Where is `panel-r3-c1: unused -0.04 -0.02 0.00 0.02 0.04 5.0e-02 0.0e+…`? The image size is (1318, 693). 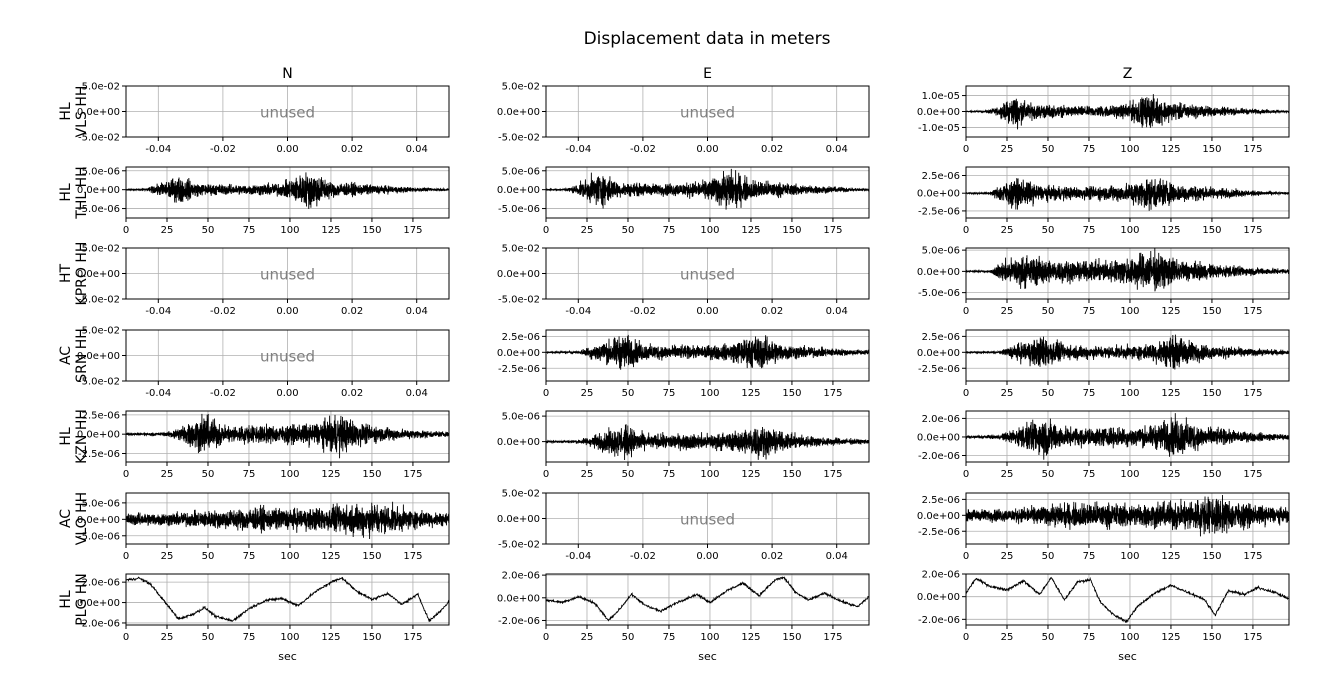
panel-r3-c1: unused -0.04 -0.02 0.00 0.02 0.04 5.0e-02 0.0e+… is located at coordinates (263, 280).